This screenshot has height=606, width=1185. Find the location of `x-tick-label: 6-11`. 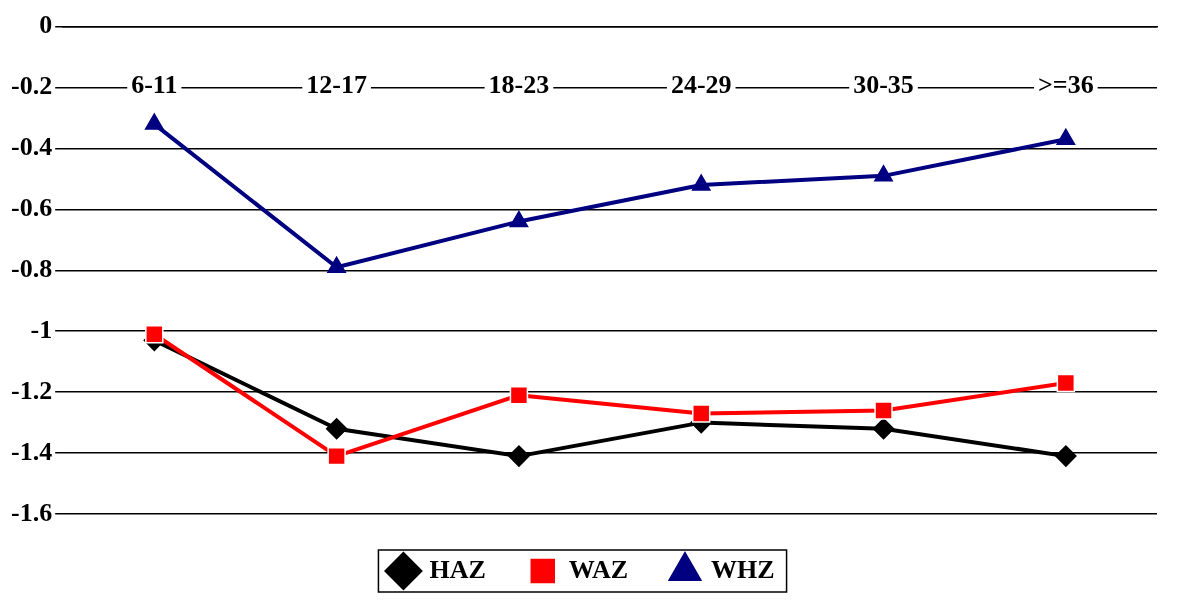

x-tick-label: 6-11 is located at coordinates (154, 85).